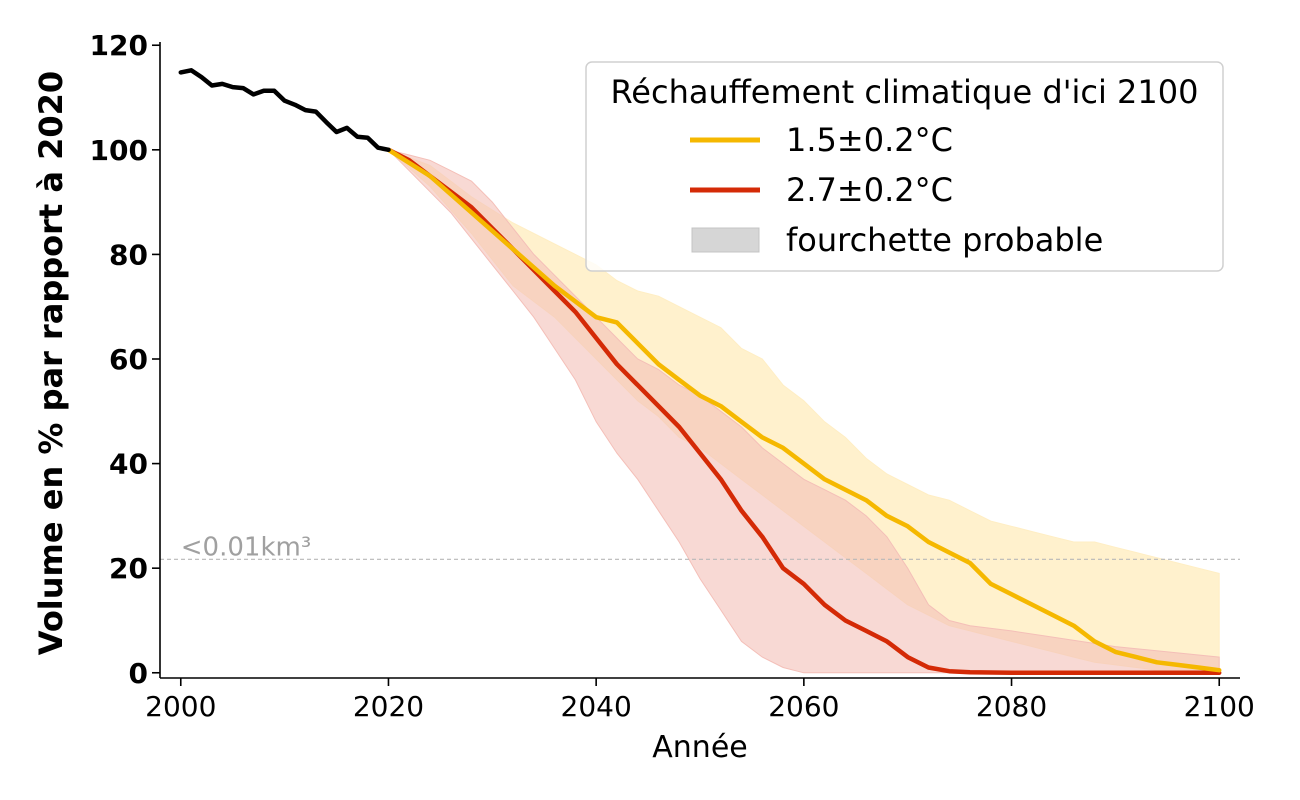  Describe the element at coordinates (944, 240) in the screenshot. I see `legend-label-band: fourchette probable` at that location.